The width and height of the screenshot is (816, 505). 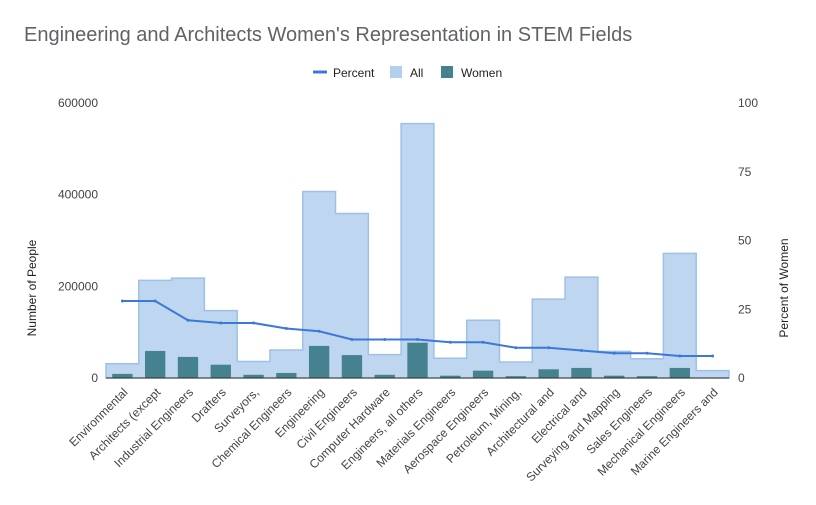 What do you see at coordinates (481, 73) in the screenshot?
I see `legend-women-label: Women` at bounding box center [481, 73].